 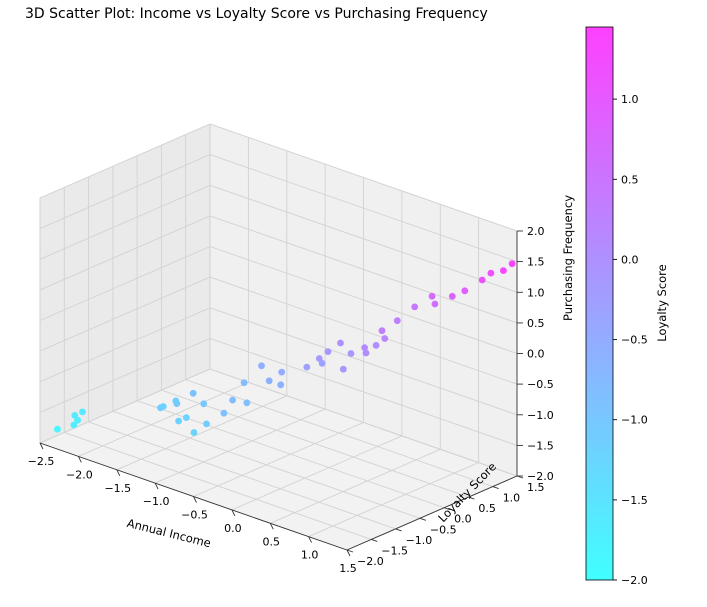 What do you see at coordinates (634, 340) in the screenshot?
I see `colorbar-tick-label: −0.5` at bounding box center [634, 340].